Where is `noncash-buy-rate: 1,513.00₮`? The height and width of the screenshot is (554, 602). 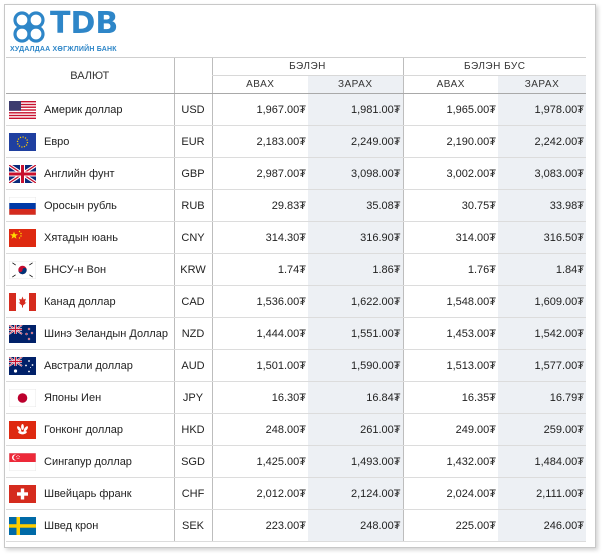
noncash-buy-rate: 1,513.00₮ is located at coordinates (450, 365).